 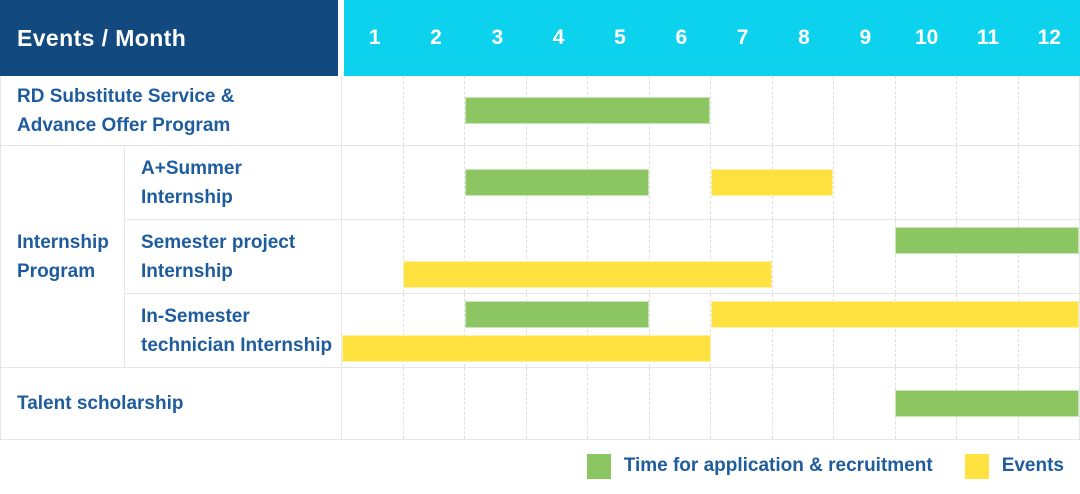 I want to click on legend-label: Events, so click(x=1032, y=465).